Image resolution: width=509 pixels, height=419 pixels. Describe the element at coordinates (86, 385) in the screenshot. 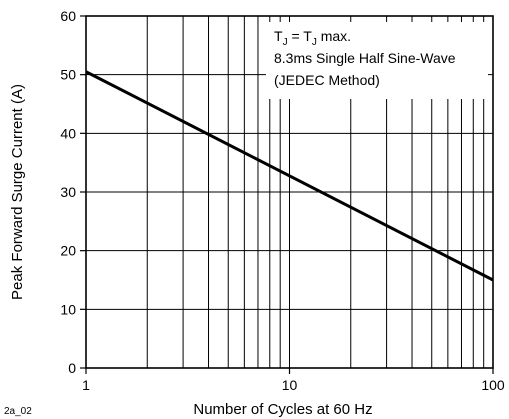

I see `x-tick-label: 1` at that location.